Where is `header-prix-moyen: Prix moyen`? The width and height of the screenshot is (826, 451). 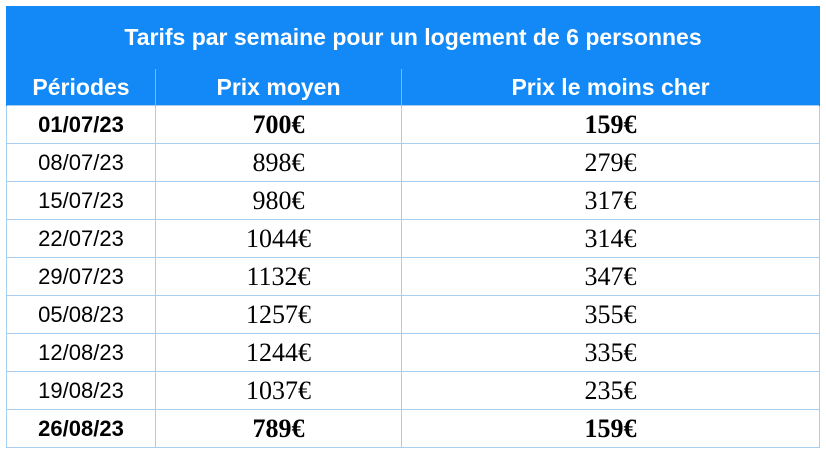
header-prix-moyen: Prix moyen is located at coordinates (278, 87).